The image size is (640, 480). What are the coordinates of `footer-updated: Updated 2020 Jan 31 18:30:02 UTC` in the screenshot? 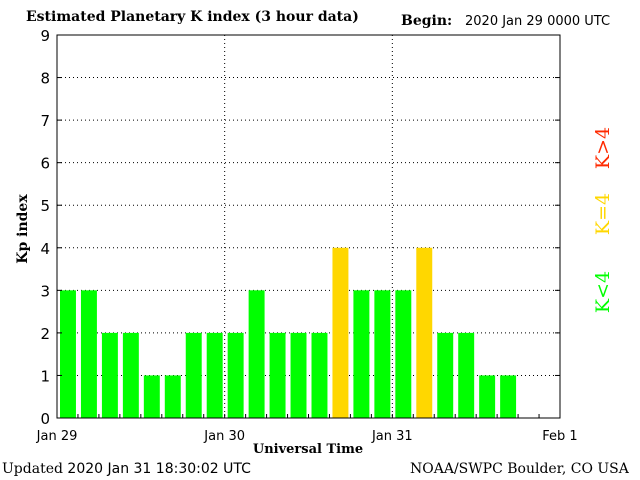 It's located at (126, 469).